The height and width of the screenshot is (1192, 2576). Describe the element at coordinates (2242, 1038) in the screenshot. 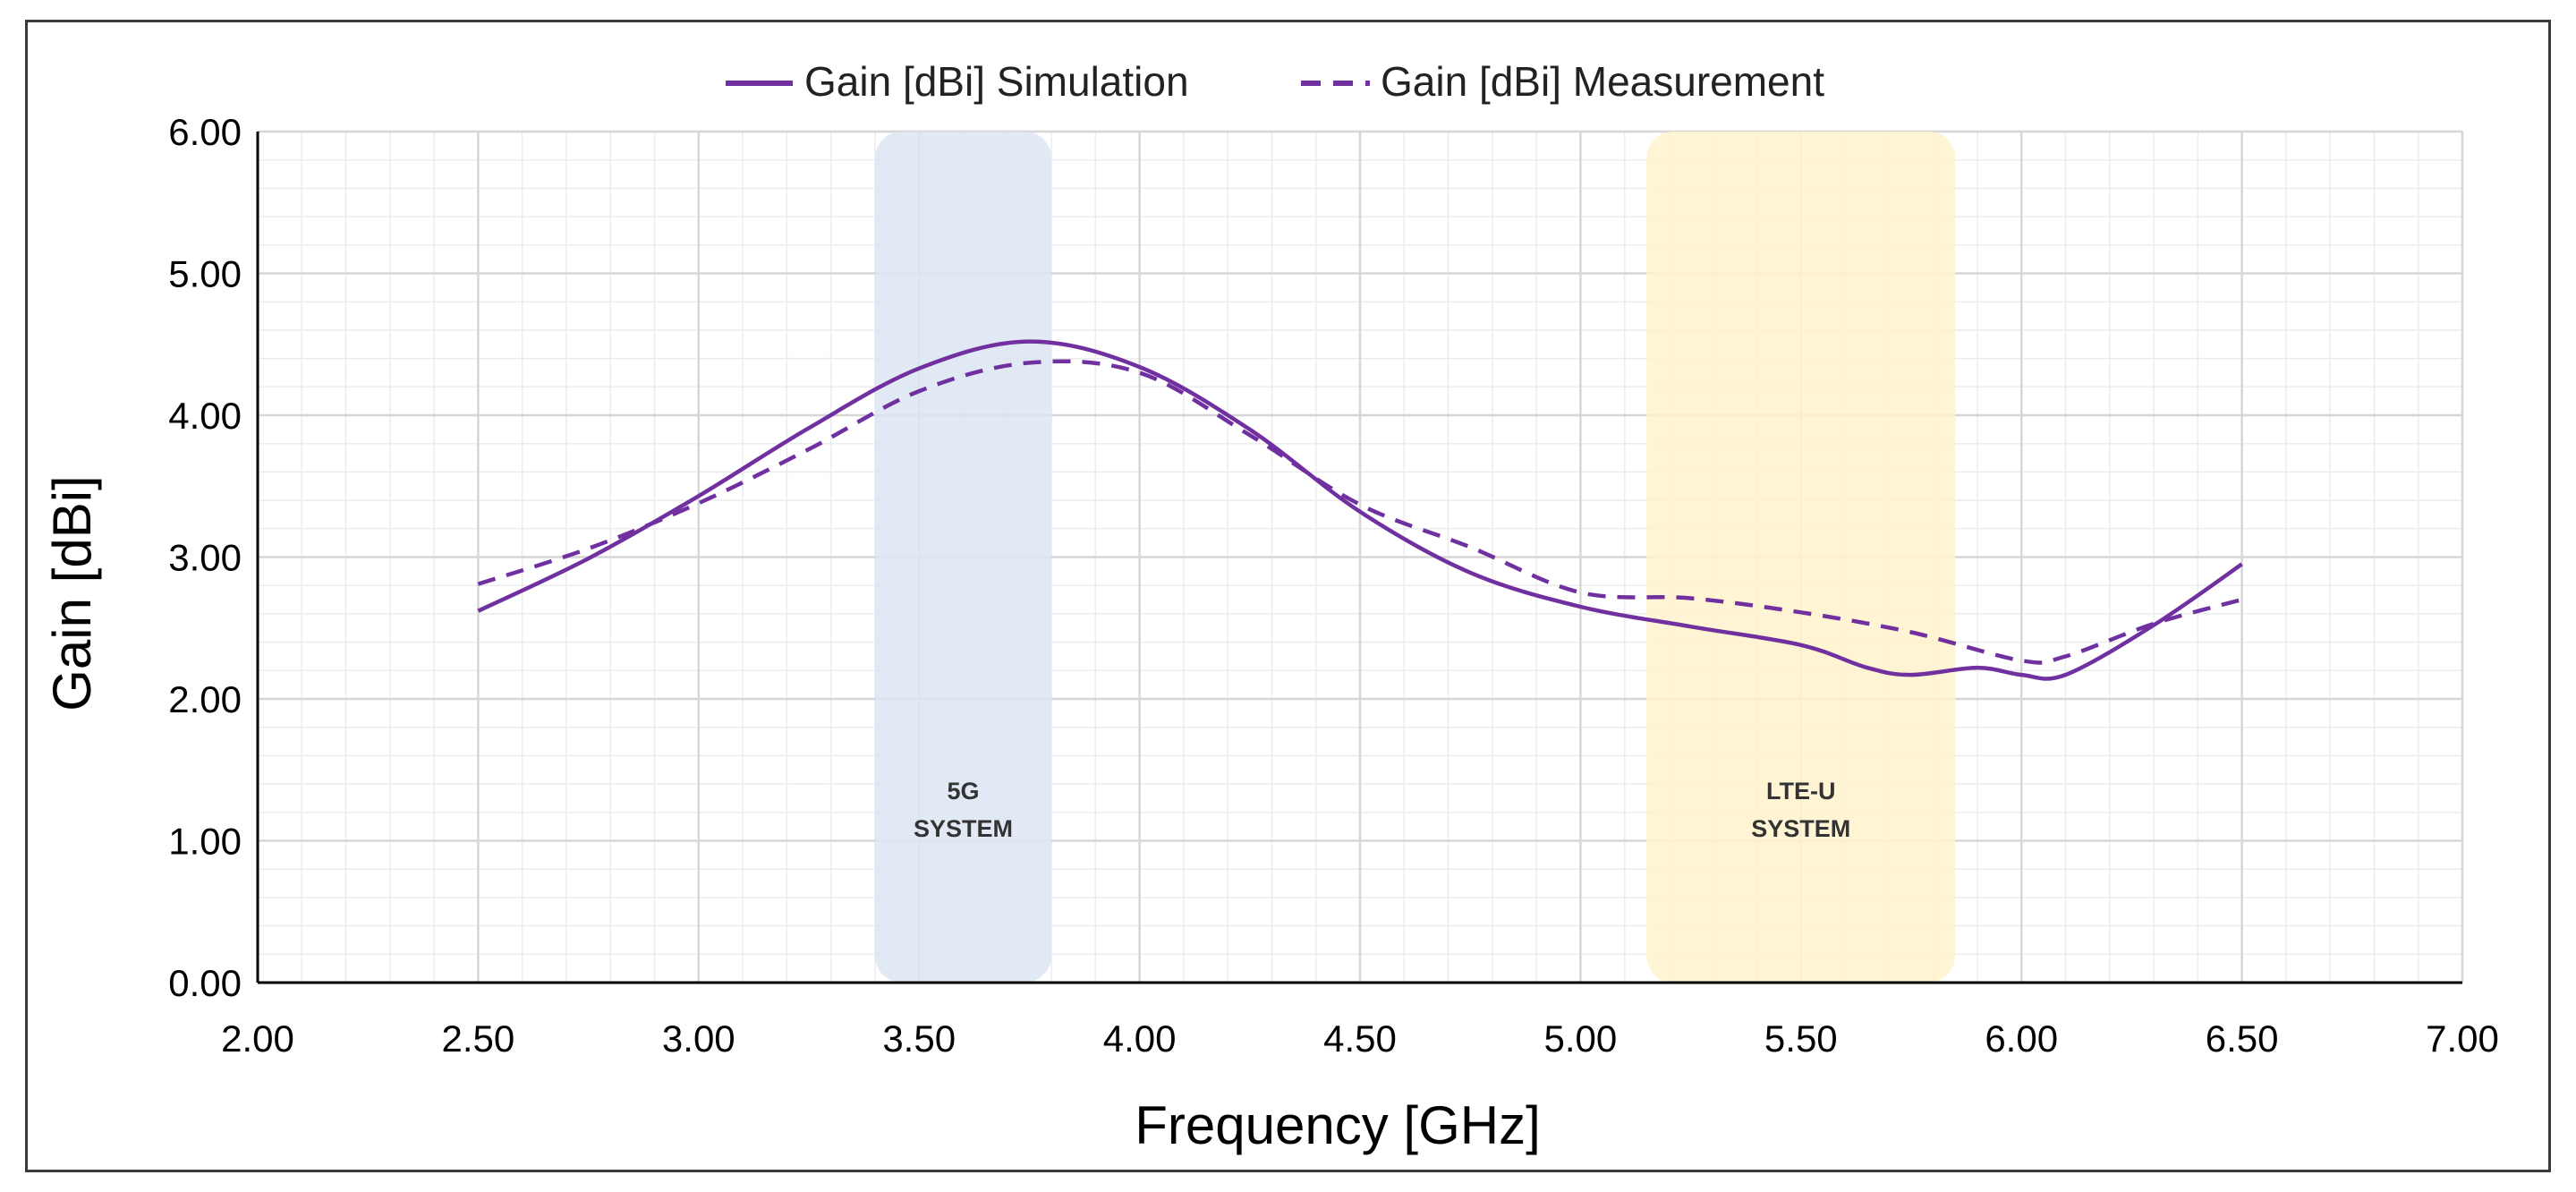

I see `x-tick-label: 6.50` at that location.